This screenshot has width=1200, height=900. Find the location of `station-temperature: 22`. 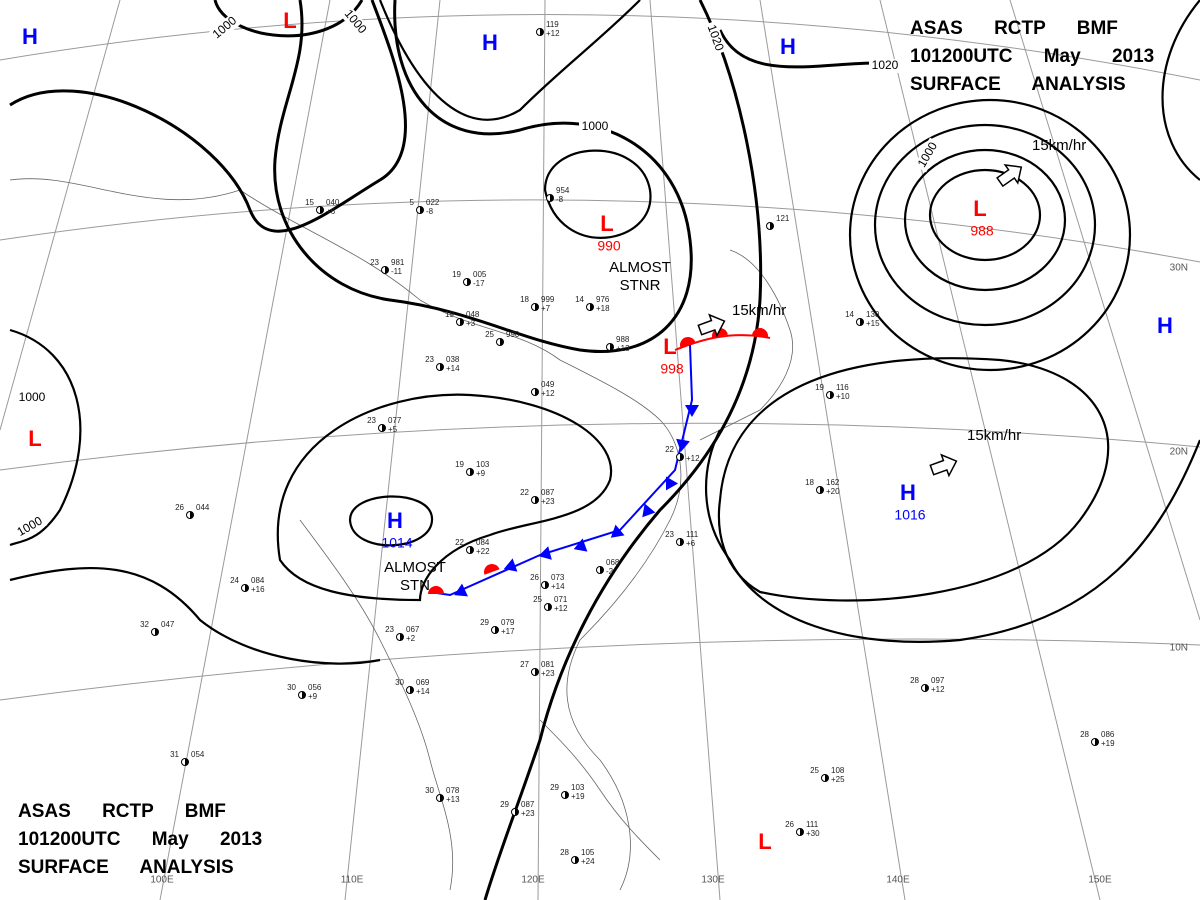

station-temperature: 22 is located at coordinates (669, 449).